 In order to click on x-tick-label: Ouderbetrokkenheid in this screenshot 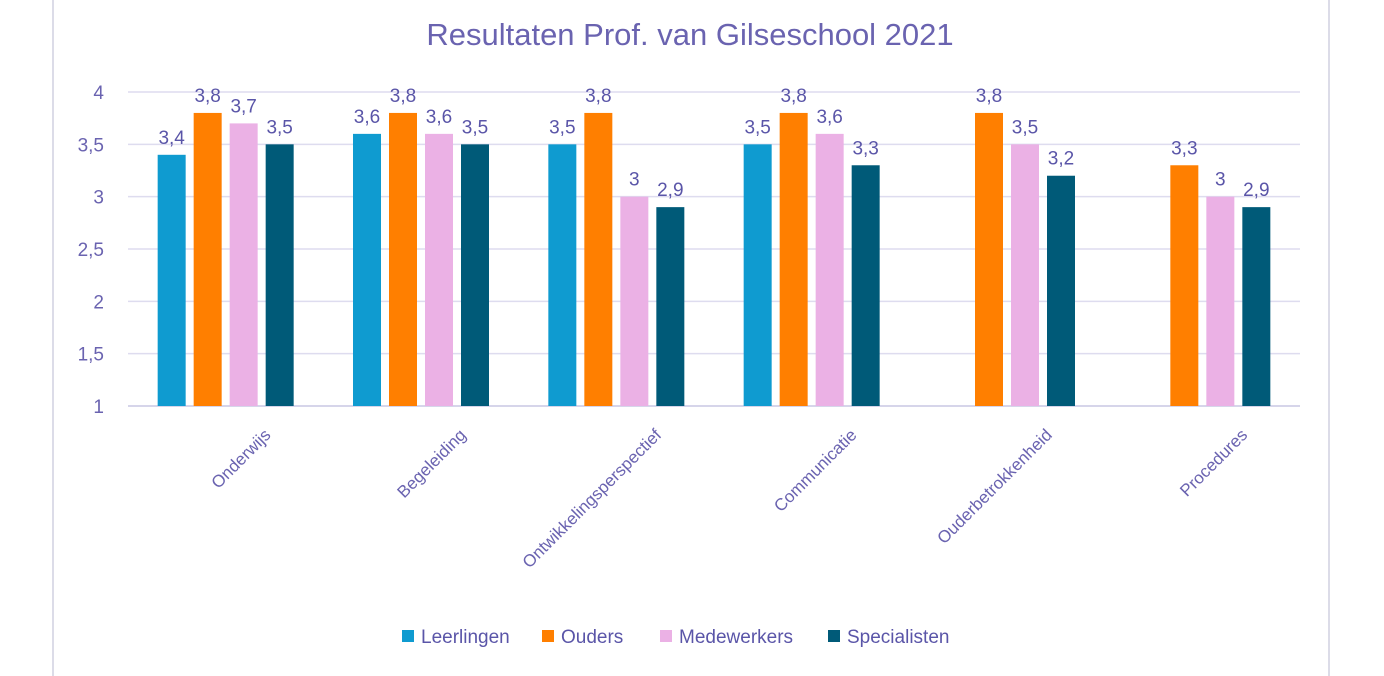, I will do `click(994, 486)`.